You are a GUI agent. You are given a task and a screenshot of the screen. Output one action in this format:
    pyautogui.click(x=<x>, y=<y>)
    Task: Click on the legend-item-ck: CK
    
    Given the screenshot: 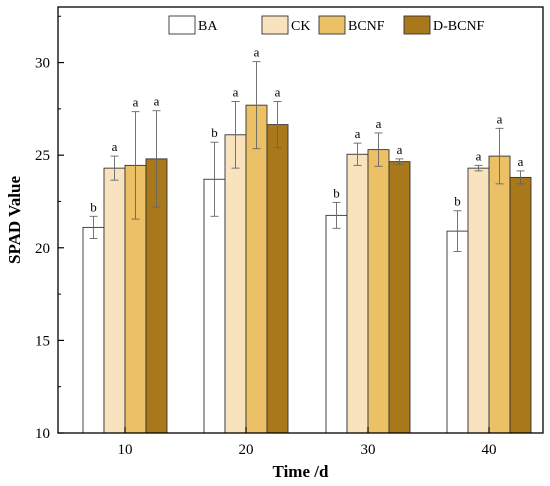 What is the action you would take?
    pyautogui.click(x=285, y=25)
    